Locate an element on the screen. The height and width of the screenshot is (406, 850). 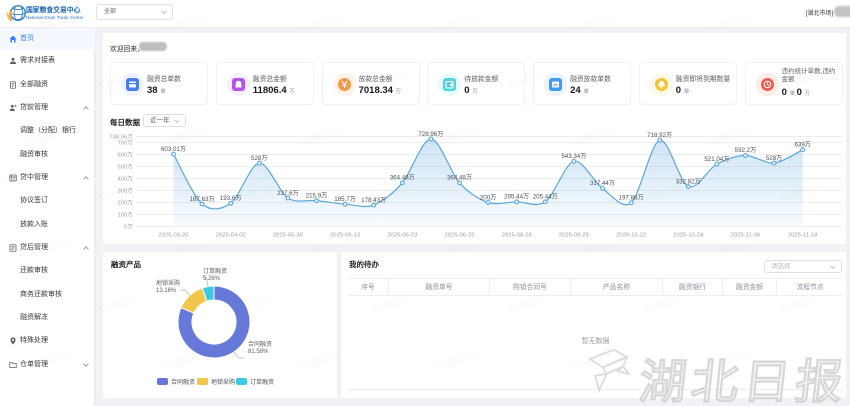
svg-text: 2025-10-24 is located at coordinates (688, 236).